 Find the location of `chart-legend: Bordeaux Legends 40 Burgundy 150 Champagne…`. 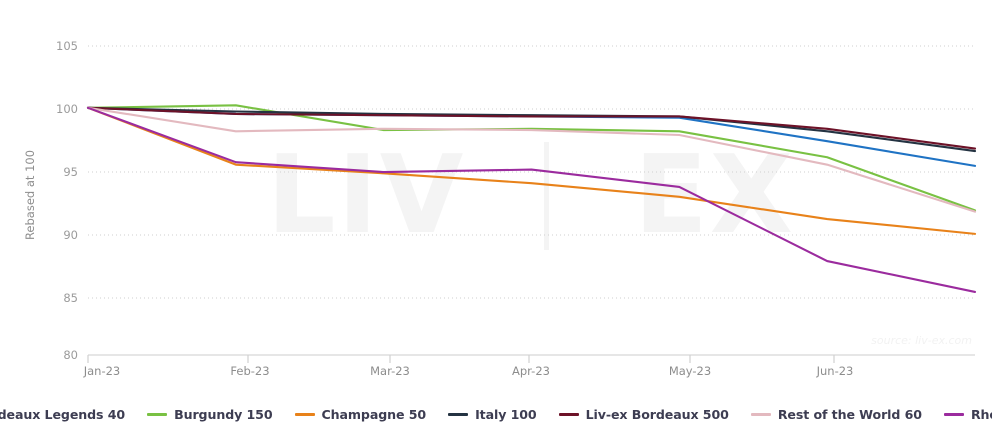

chart-legend: Bordeaux Legends 40 Burgundy 150 Champagne… is located at coordinates (496, 414).